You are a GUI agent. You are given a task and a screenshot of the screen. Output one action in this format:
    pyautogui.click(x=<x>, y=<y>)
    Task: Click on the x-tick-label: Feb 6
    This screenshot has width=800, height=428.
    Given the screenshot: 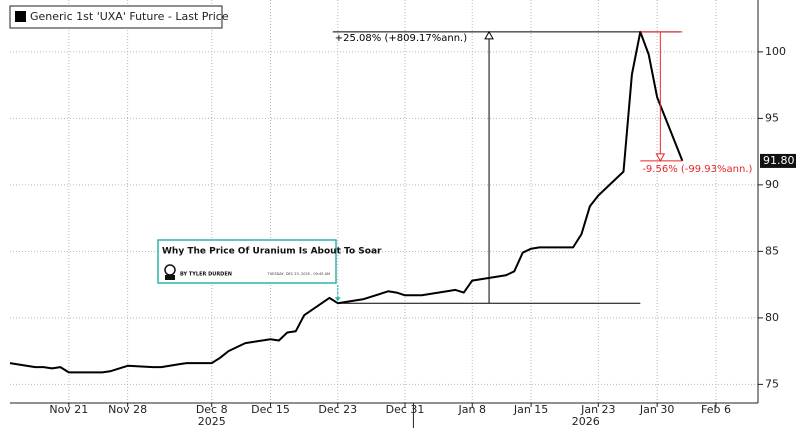 What is the action you would take?
    pyautogui.click(x=716, y=409)
    